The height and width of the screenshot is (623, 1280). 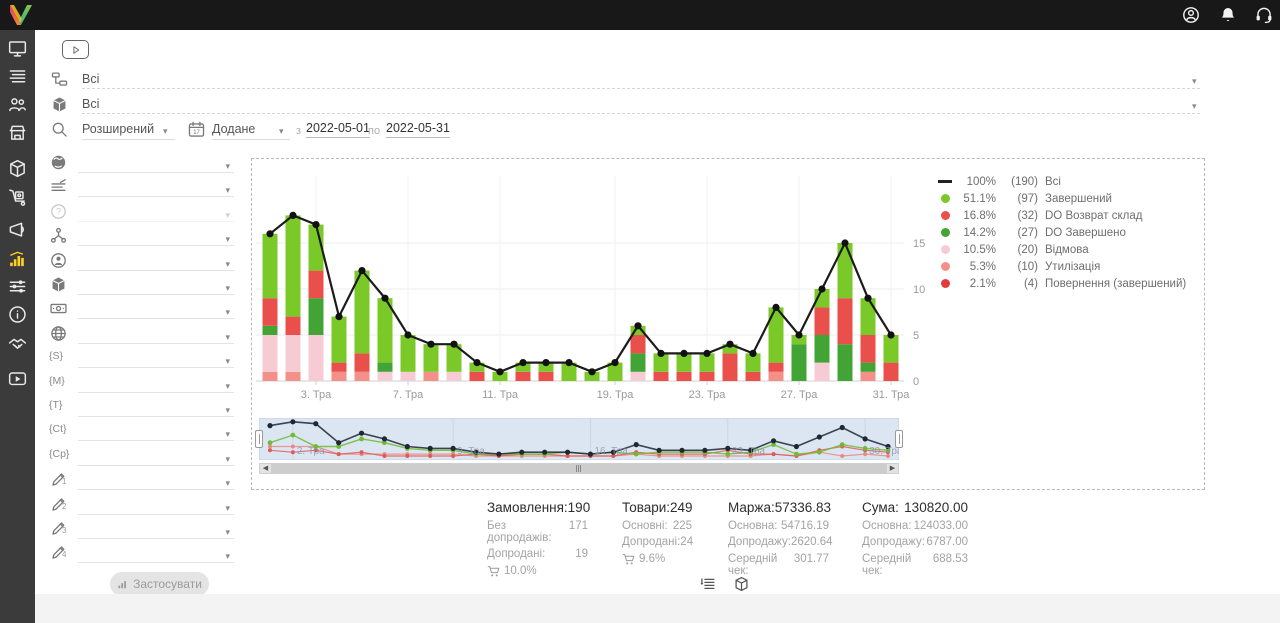 What do you see at coordinates (17, 378) in the screenshot?
I see `sidebar-item-video` at bounding box center [17, 378].